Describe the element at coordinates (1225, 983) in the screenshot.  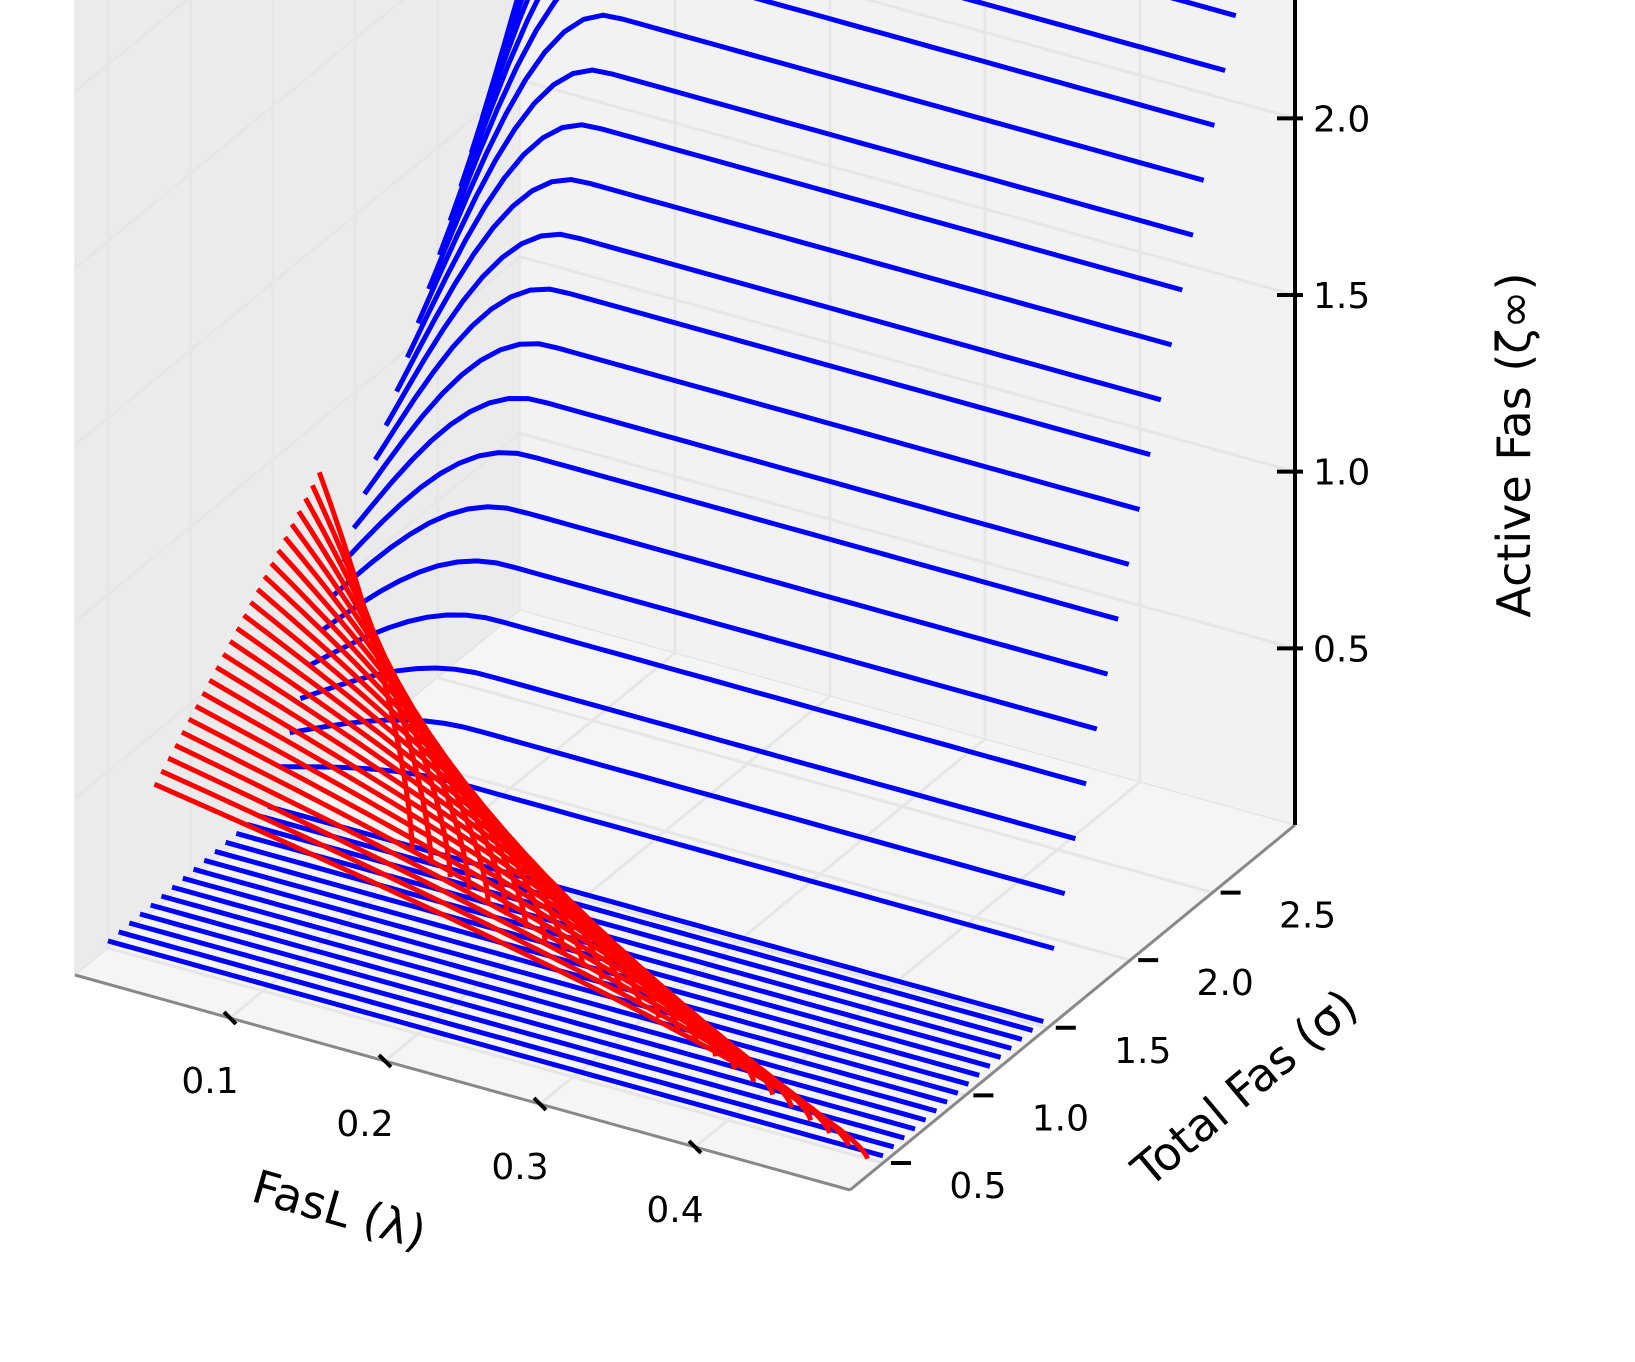
I see `y-tick-label: 2.0` at that location.